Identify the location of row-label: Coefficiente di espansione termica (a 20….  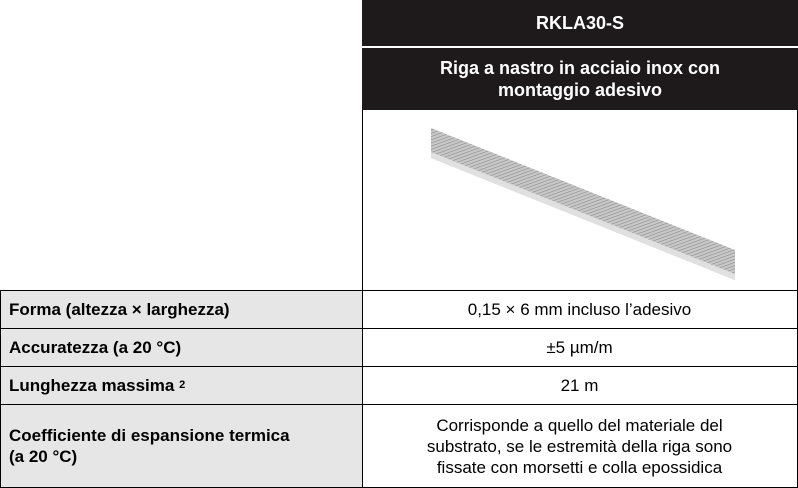
(181, 446).